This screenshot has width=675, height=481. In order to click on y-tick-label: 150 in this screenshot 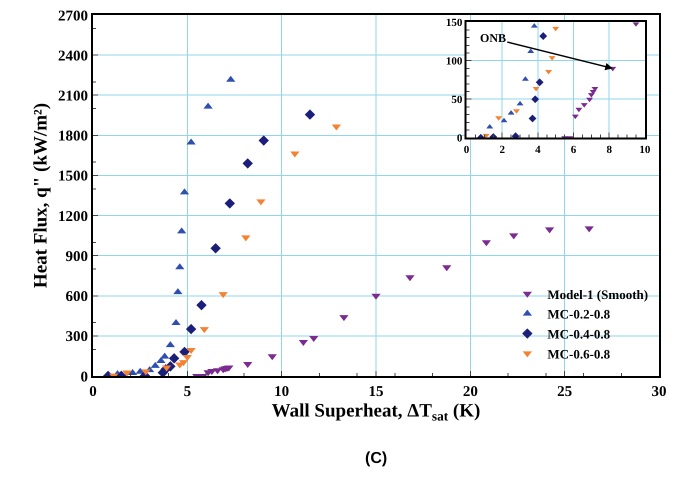, I will do `click(454, 23)`.